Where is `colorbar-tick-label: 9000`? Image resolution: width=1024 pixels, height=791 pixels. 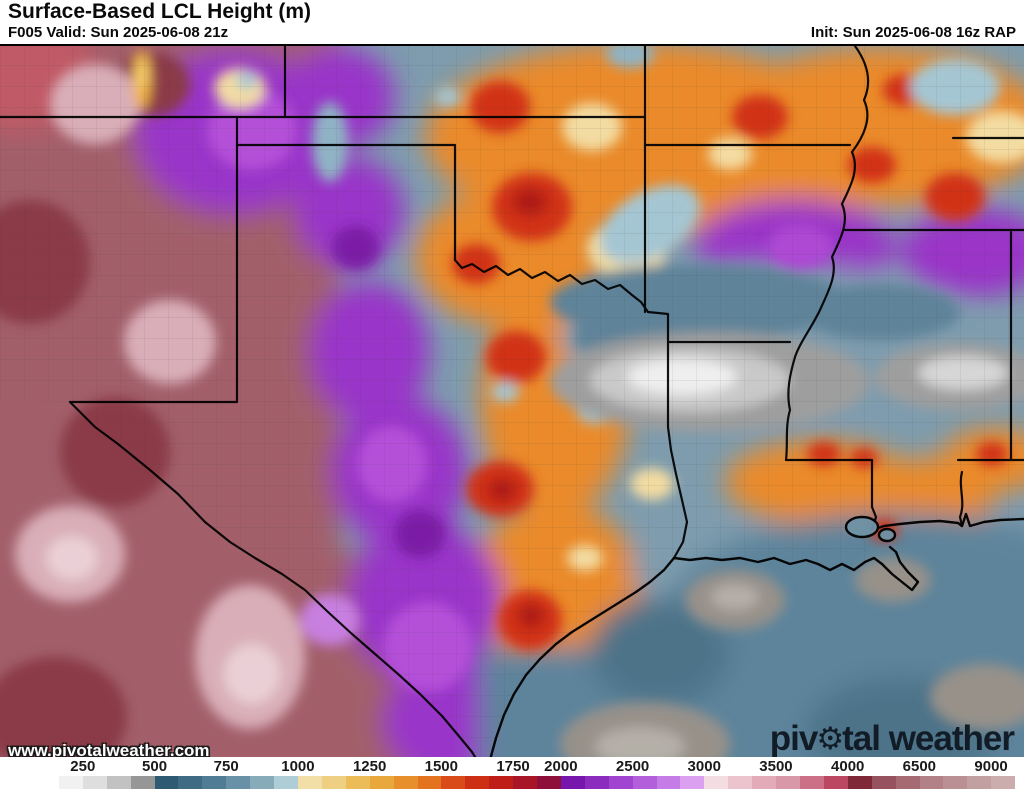 colorbar-tick-label: 9000 is located at coordinates (991, 766).